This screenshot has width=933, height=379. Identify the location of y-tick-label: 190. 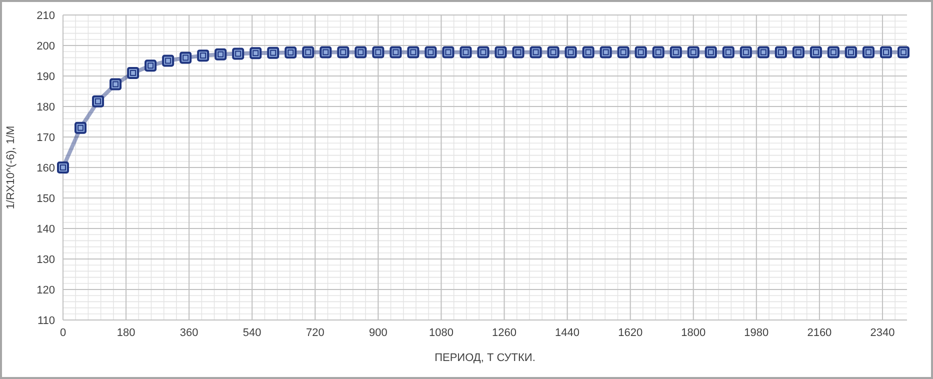
(45, 77).